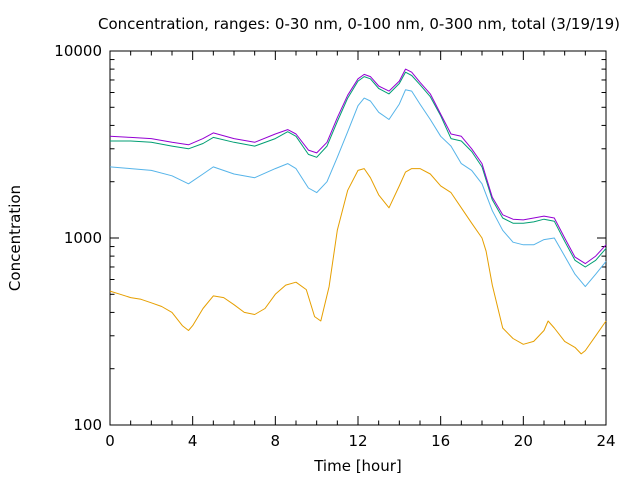 The width and height of the screenshot is (640, 480). What do you see at coordinates (440, 441) in the screenshot?
I see `x-tick-label: 16` at bounding box center [440, 441].